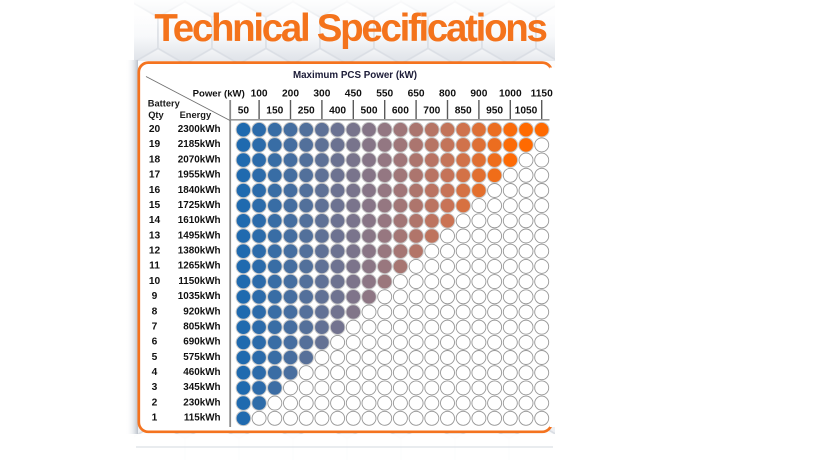 This screenshot has width=819, height=460. What do you see at coordinates (155, 372) in the screenshot?
I see `svg-text: 4` at bounding box center [155, 372].